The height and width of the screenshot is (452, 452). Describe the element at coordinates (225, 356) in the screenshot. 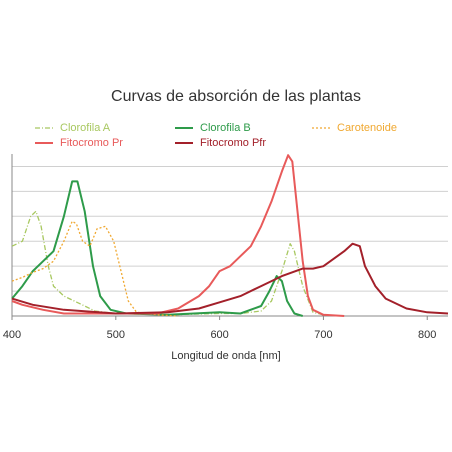

I see `x-axis-label: Longitud de onda [nm]` at that location.